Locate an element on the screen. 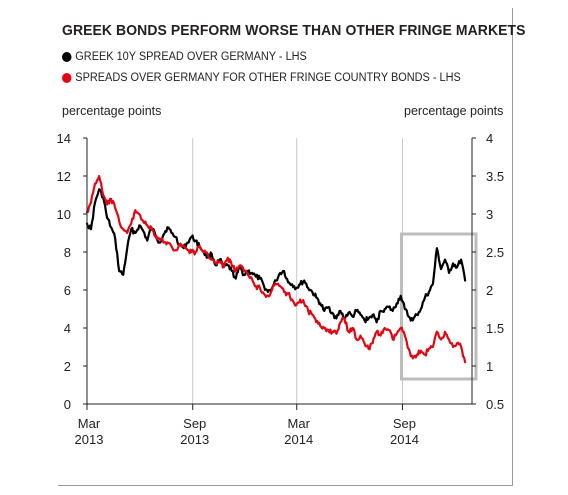 This screenshot has height=495, width=568. right-tick-label: 0.5 is located at coordinates (495, 404).